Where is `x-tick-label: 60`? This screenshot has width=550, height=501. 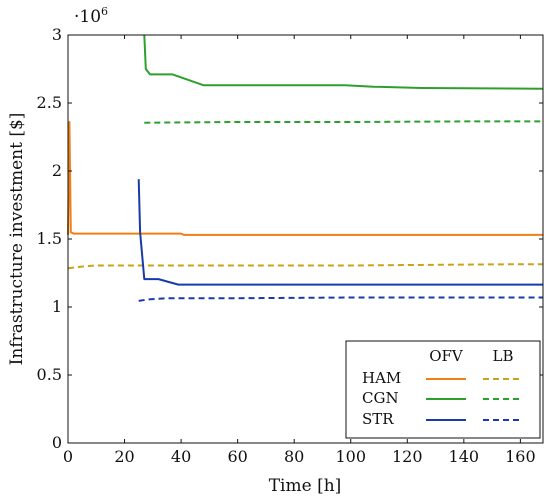 x-tick-label: 60 is located at coordinates (237, 456).